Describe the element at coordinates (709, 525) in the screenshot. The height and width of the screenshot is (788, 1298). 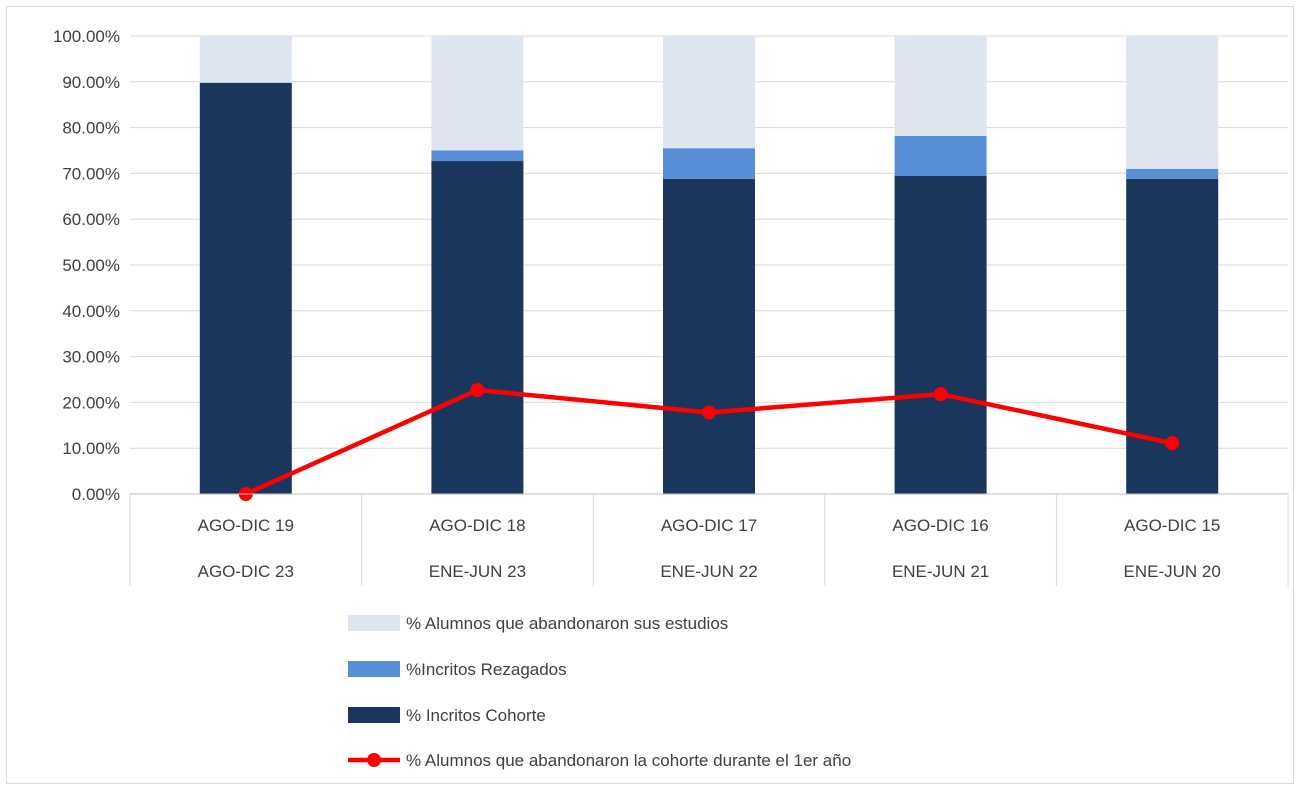
I see `x-category-label: AGO-DIC 17` at that location.